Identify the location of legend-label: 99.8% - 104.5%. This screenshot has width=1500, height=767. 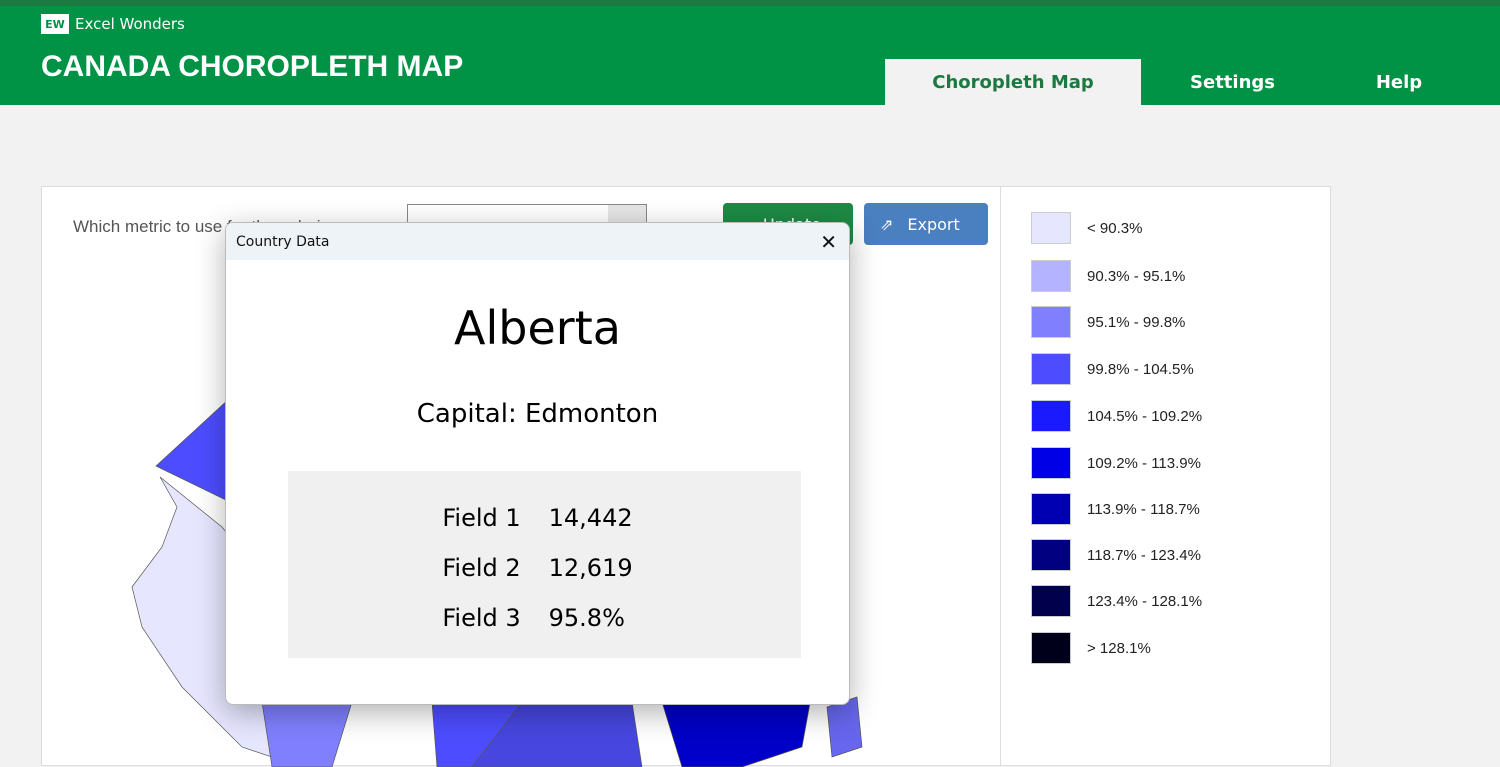
(1140, 369).